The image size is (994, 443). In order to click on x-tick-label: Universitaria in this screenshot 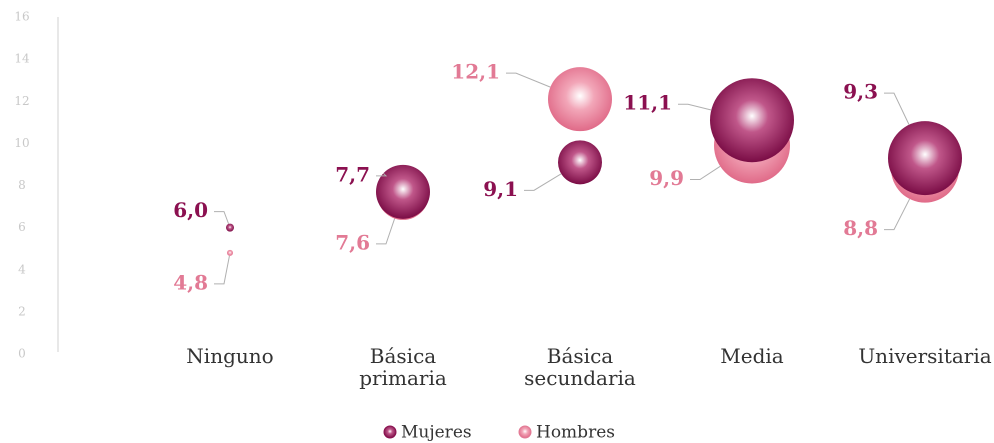, I will do `click(924, 356)`.